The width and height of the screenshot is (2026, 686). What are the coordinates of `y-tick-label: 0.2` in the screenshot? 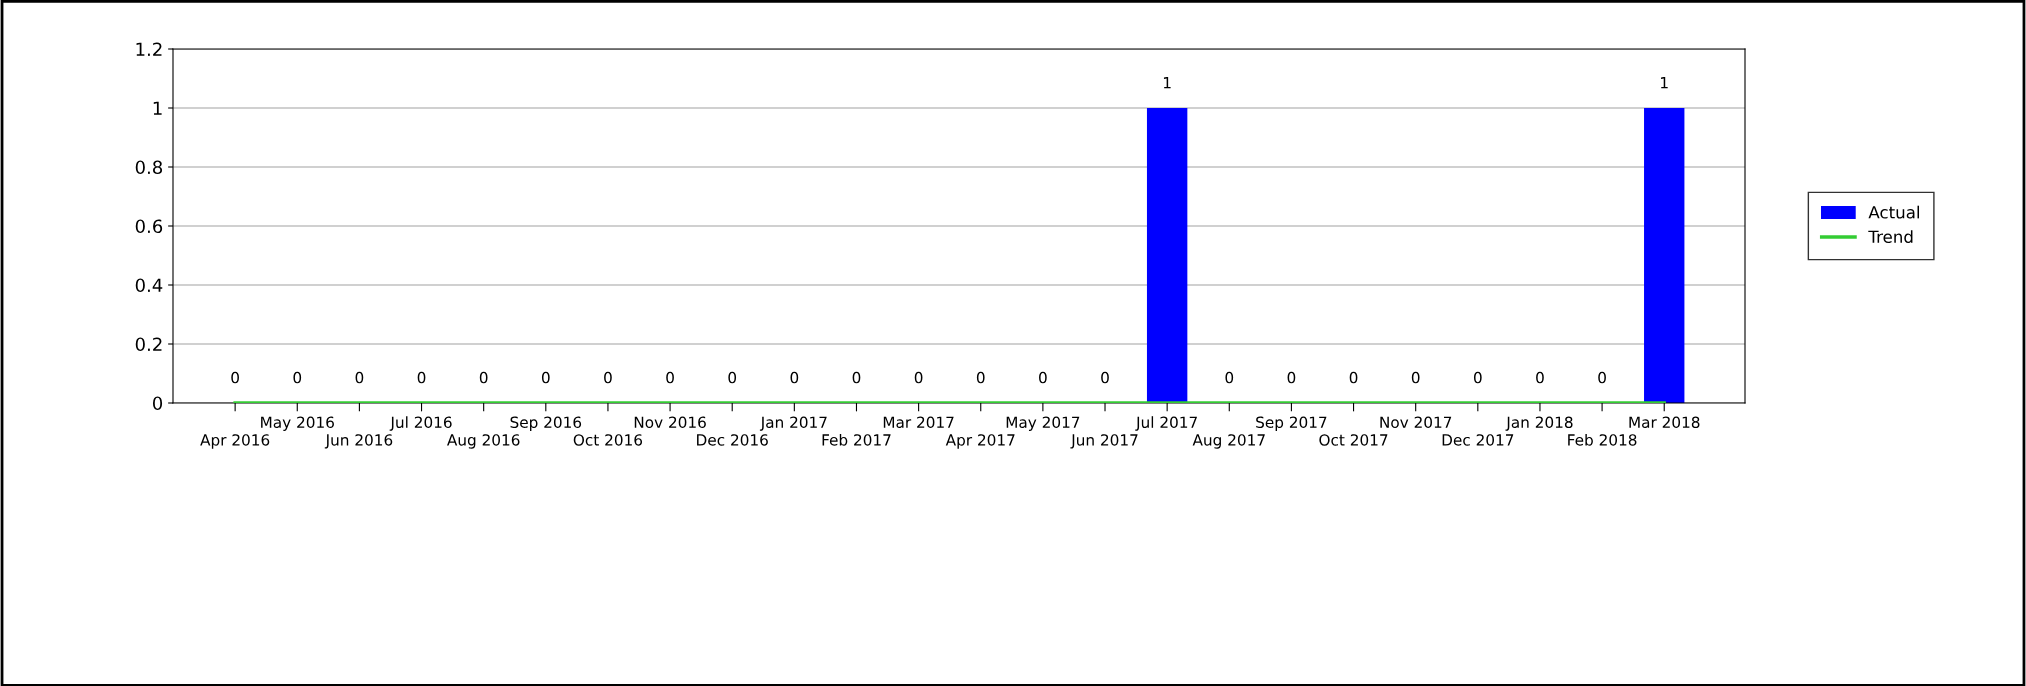 It's located at (148, 344).